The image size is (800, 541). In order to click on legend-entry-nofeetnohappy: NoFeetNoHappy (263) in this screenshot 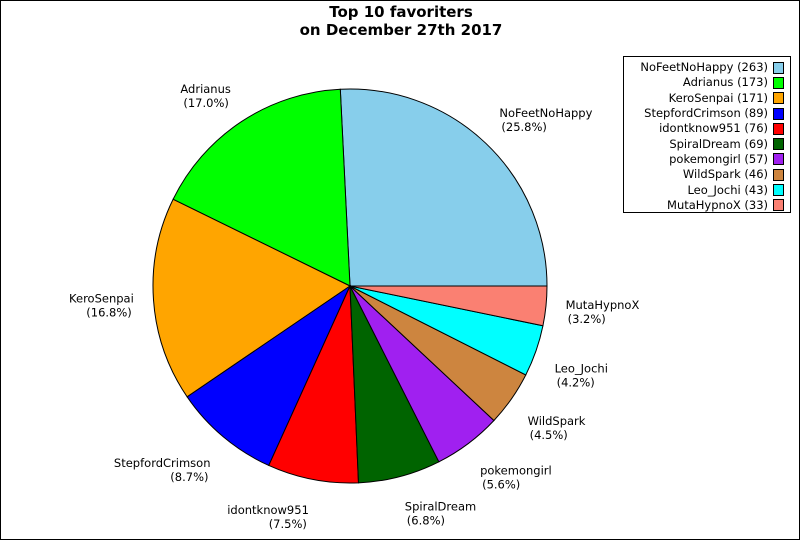, I will do `click(707, 67)`.